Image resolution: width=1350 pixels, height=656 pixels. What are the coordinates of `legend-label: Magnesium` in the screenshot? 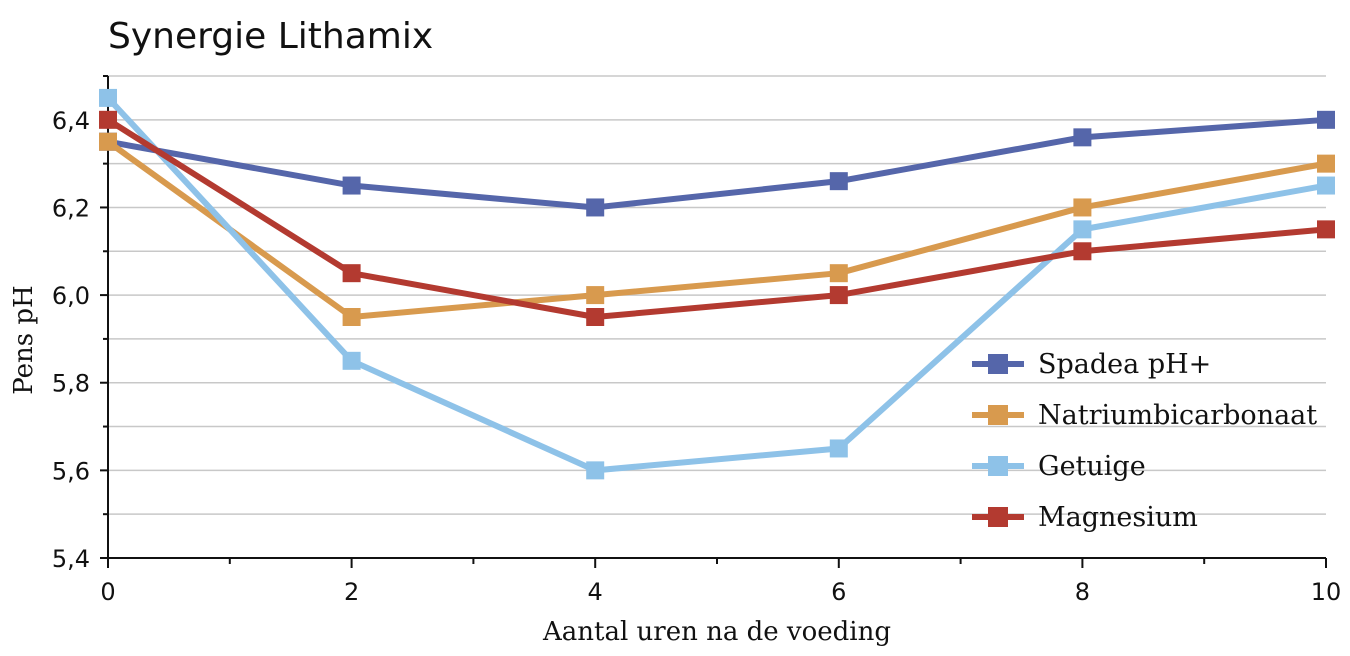 It's located at (1118, 517).